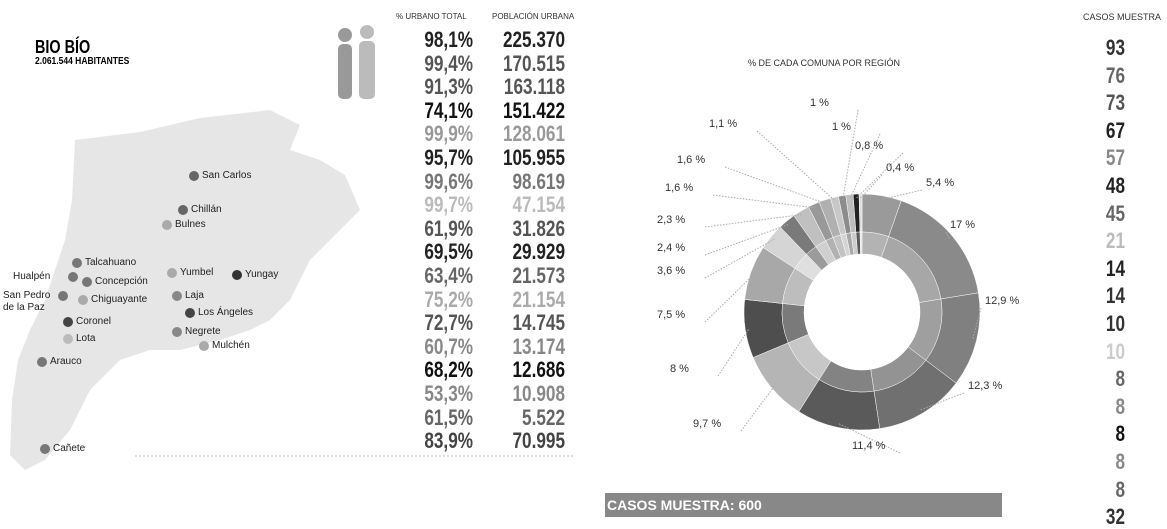  What do you see at coordinates (86, 338) in the screenshot?
I see `commune-label: Lota` at bounding box center [86, 338].